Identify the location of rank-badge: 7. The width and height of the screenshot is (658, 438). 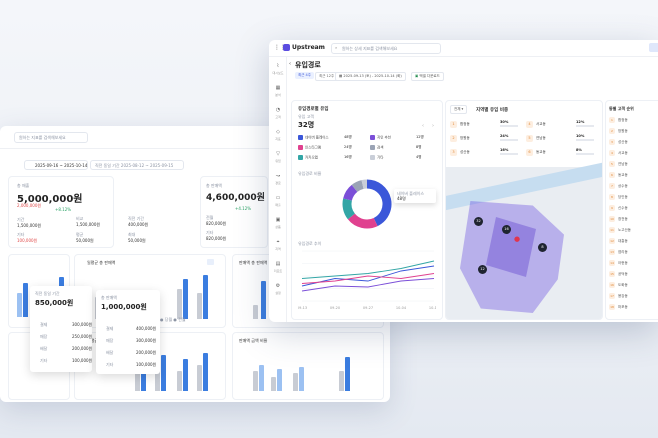
(612, 186).